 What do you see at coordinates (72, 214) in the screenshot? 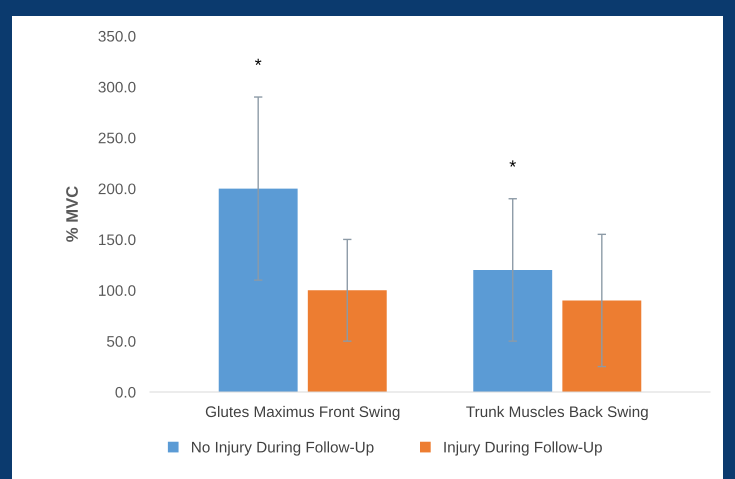
I see `y-axis-title: % MVC` at bounding box center [72, 214].